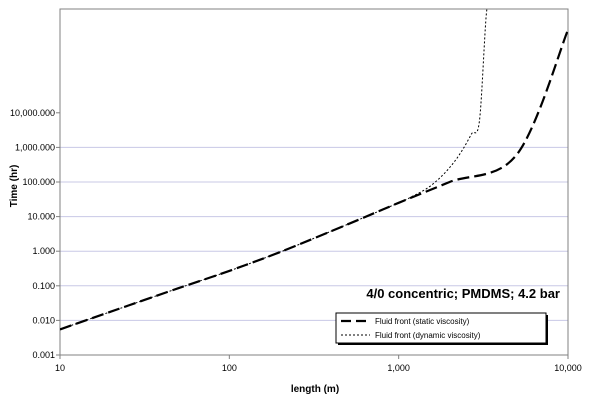 The image size is (589, 395). I want to click on legend-entry-static: Fluid front (static viscosity), so click(422, 321).